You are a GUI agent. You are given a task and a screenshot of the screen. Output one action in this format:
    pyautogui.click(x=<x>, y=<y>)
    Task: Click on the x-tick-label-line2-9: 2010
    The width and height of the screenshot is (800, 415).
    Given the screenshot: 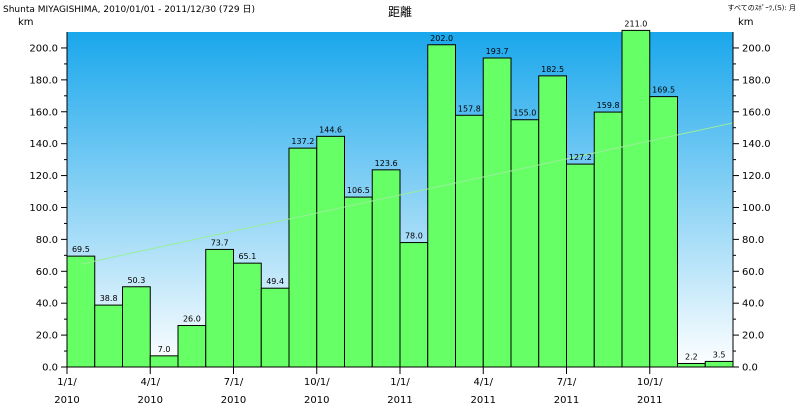 What is the action you would take?
    pyautogui.click(x=316, y=400)
    